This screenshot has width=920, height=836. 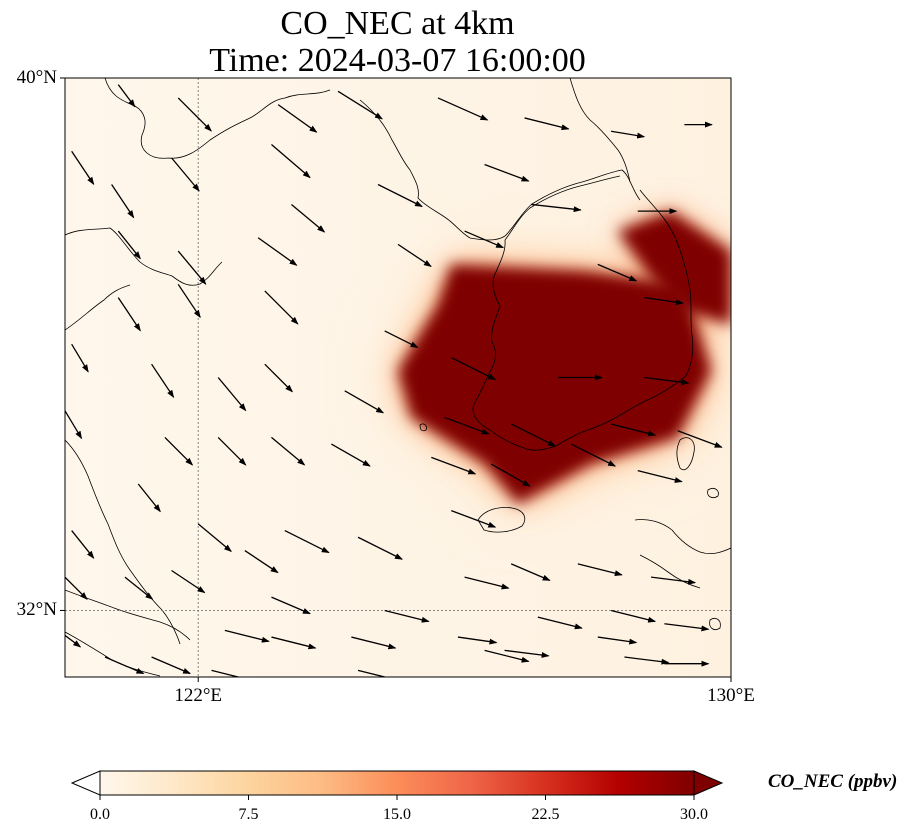 What do you see at coordinates (128, 615) in the screenshot?
I see `yangtze-estuary` at bounding box center [128, 615].